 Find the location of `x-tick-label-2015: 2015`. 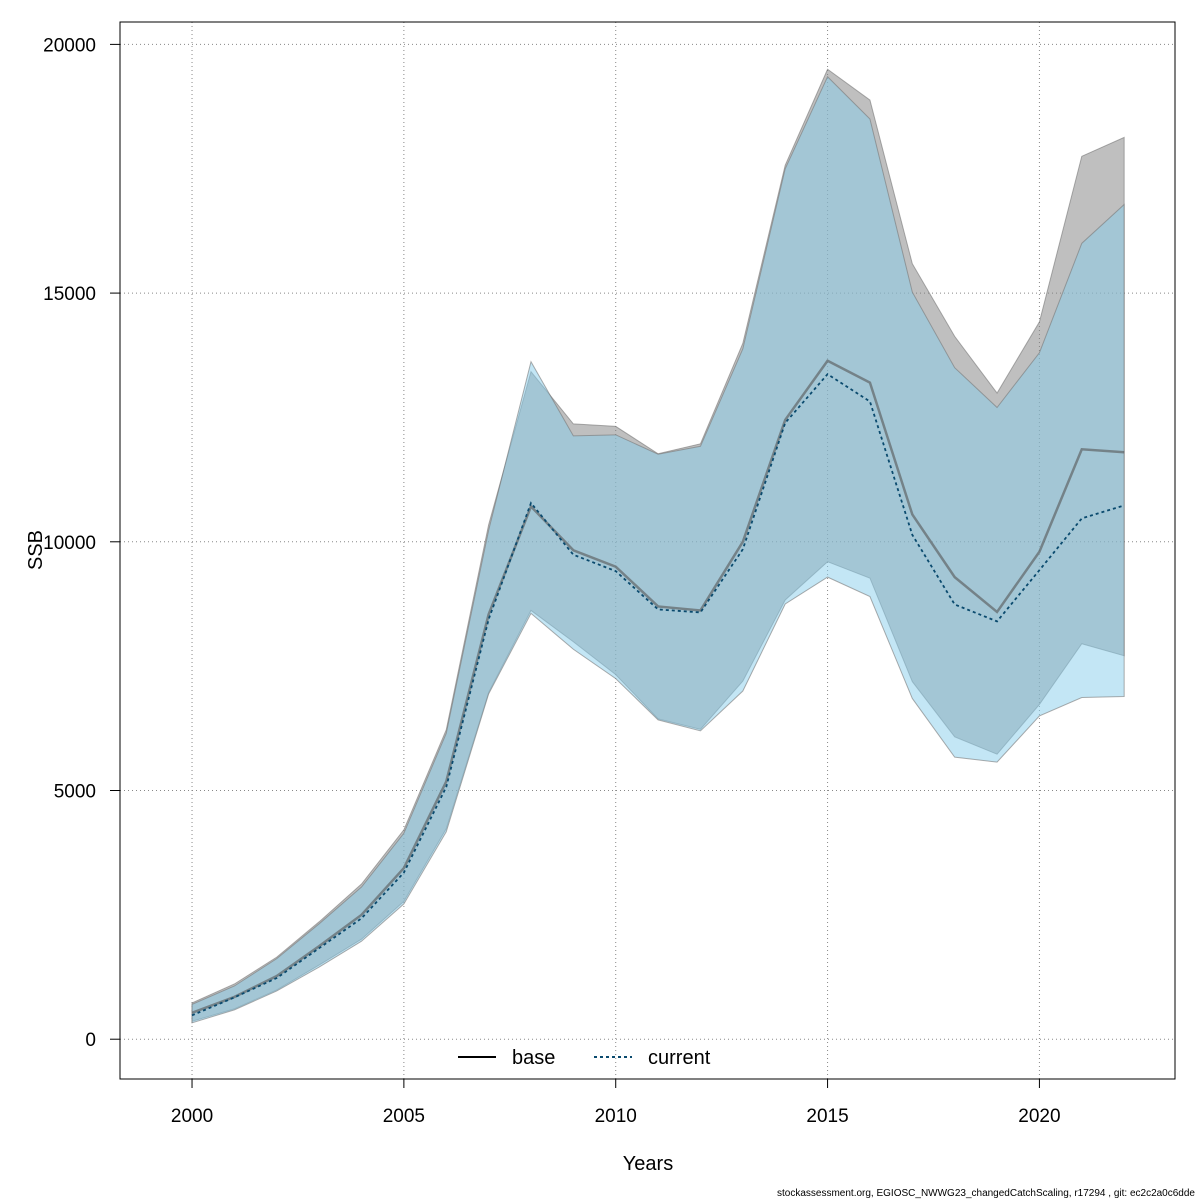

x-tick-label-2015: 2015 is located at coordinates (827, 1116).